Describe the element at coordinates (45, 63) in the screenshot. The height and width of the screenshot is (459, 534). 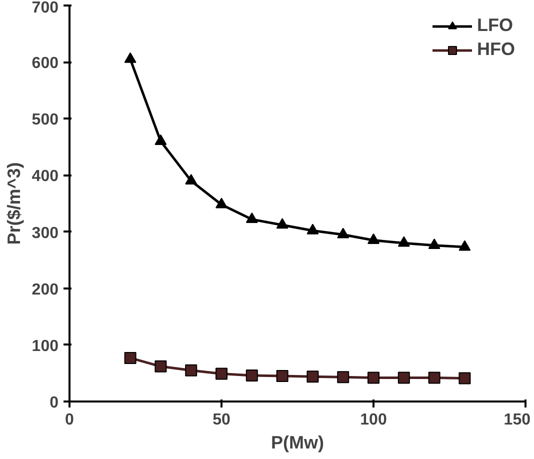
I see `y-tick-label: 600` at that location.